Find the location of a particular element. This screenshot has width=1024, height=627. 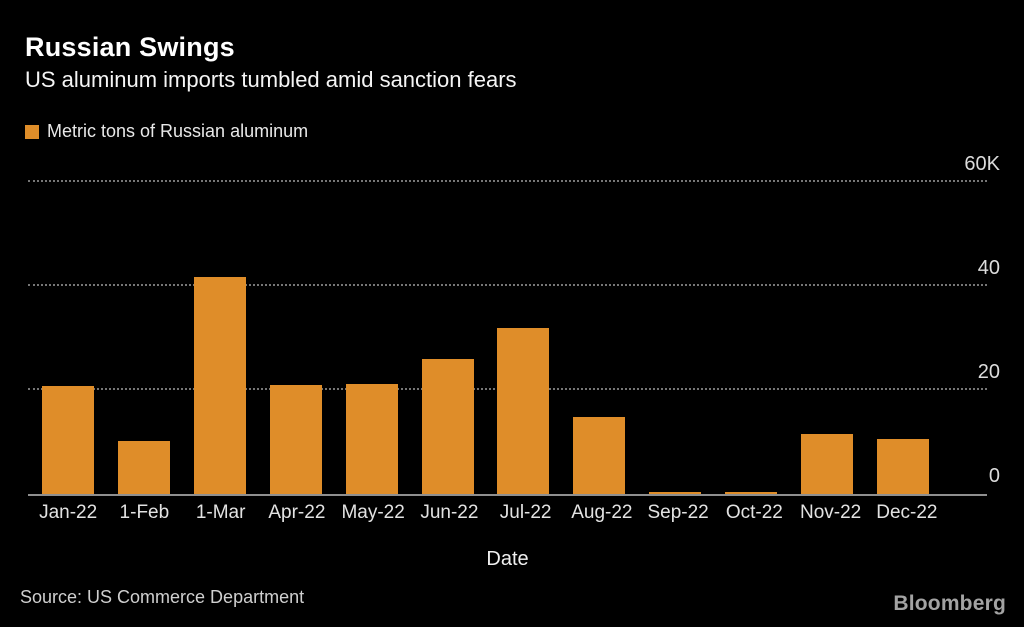

bar-1-Mar is located at coordinates (219, 385).